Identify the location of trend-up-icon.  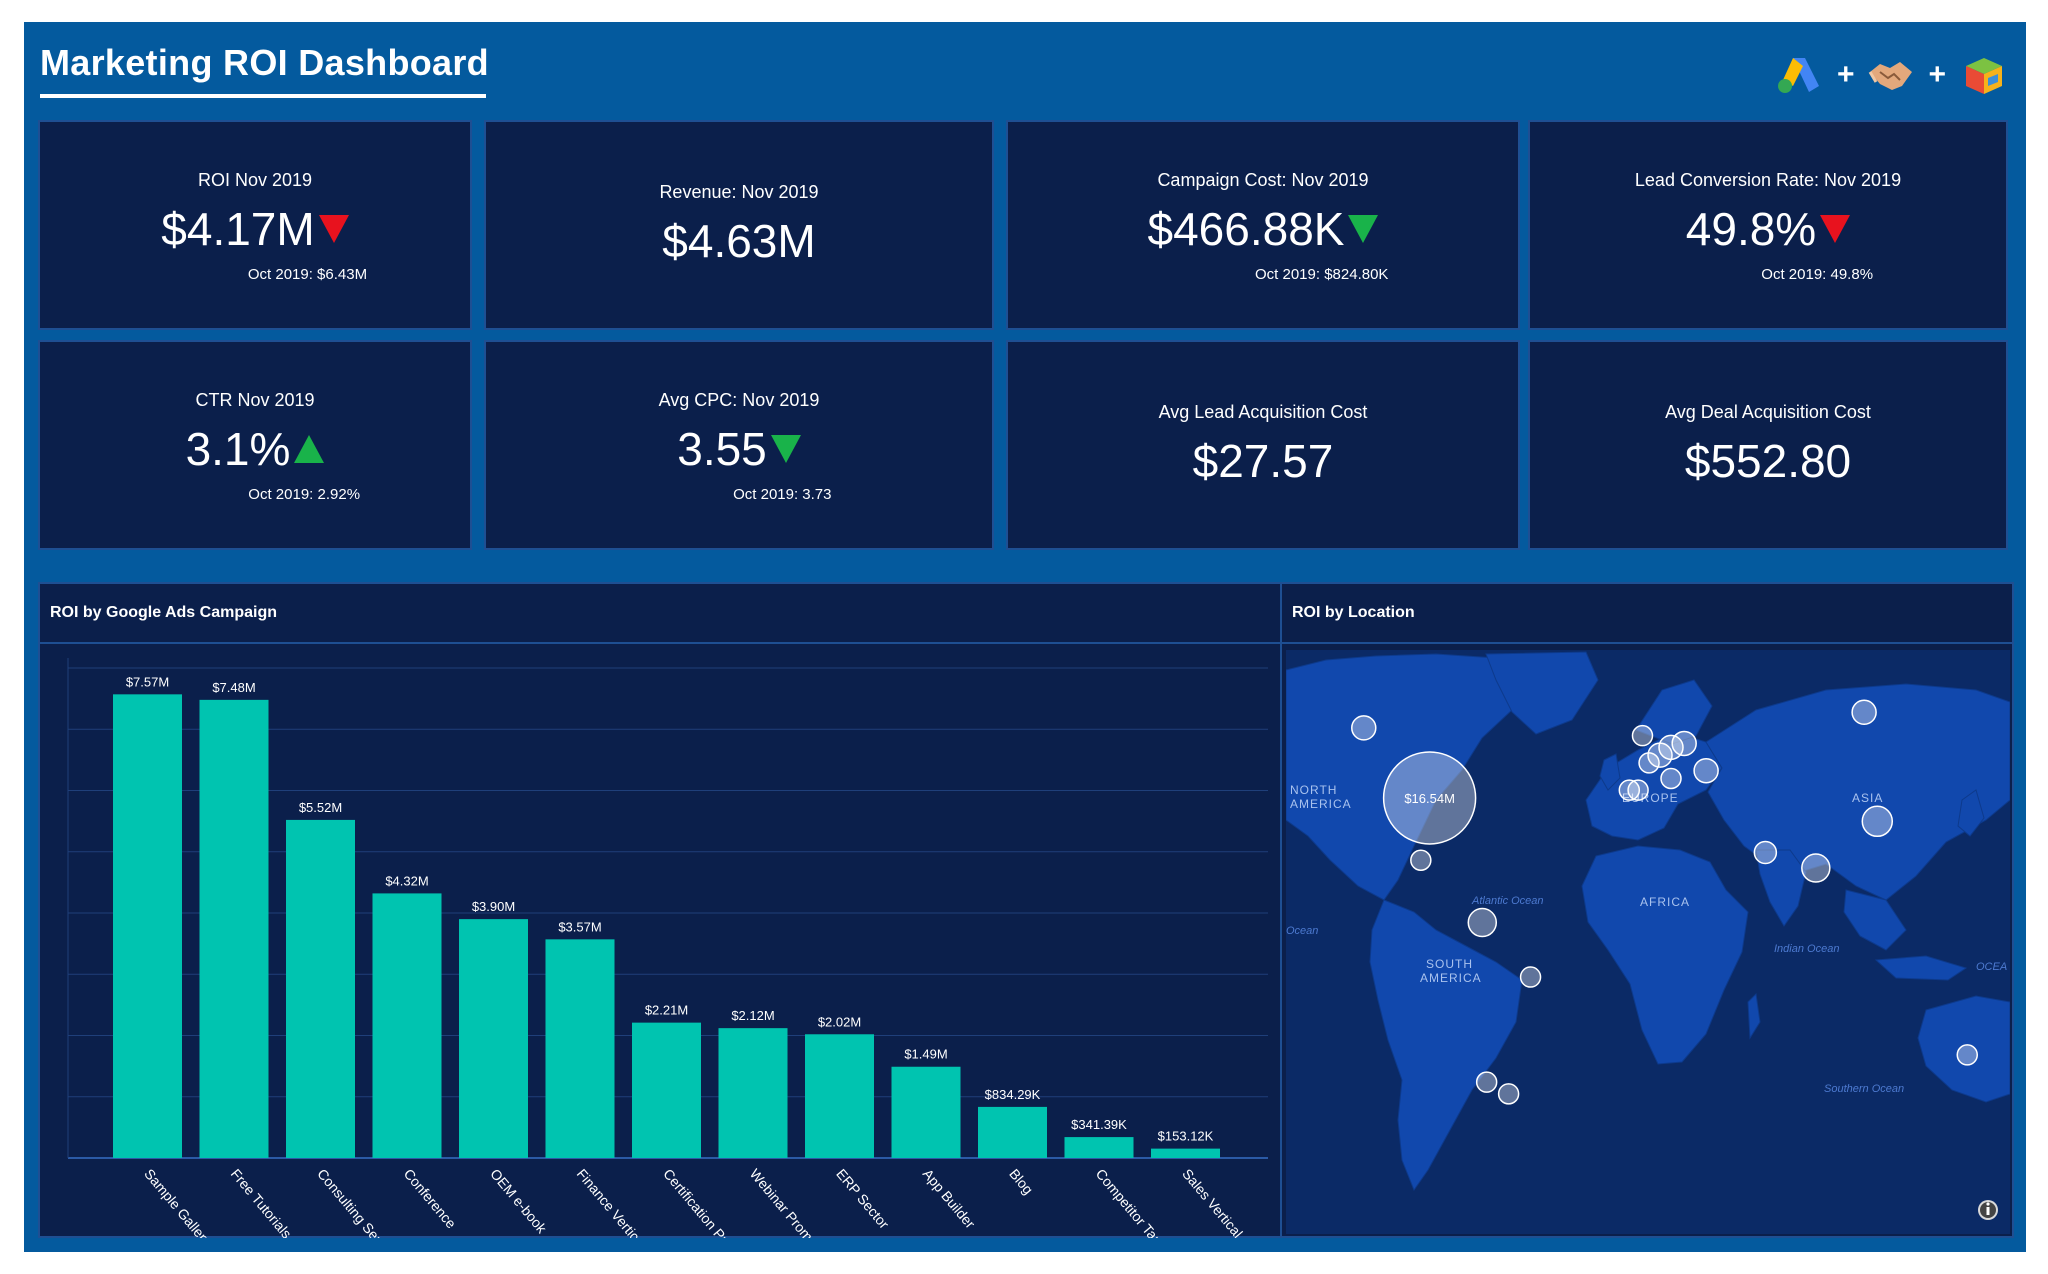
(309, 449).